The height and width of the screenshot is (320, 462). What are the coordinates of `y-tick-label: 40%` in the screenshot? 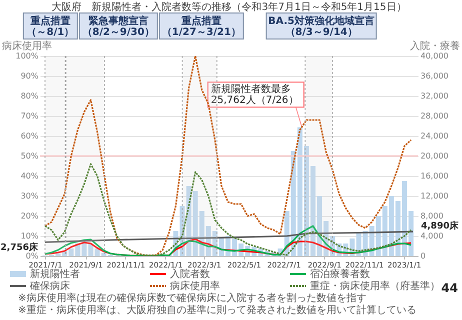 It's located at (29, 176).